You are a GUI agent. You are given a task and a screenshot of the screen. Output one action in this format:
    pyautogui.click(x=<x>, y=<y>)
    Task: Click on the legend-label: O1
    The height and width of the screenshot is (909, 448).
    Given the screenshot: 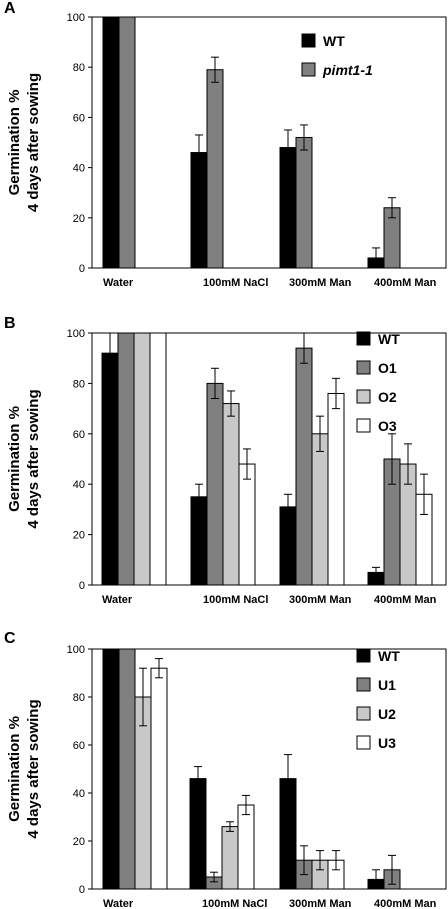 What is the action you would take?
    pyautogui.click(x=387, y=368)
    